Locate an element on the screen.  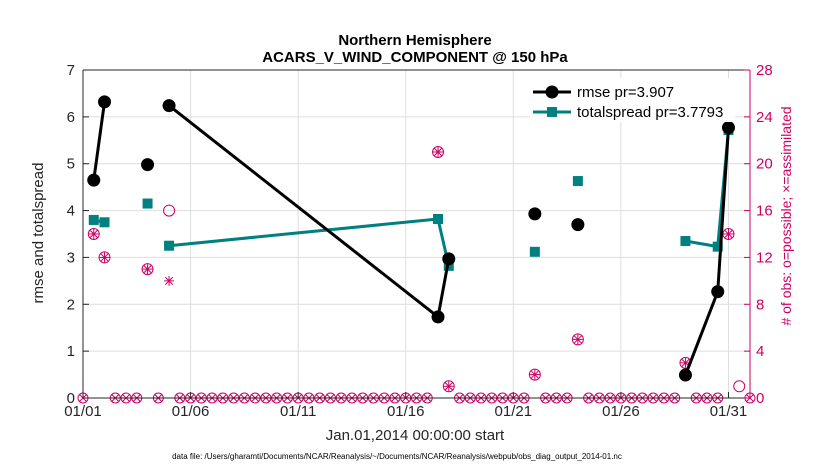
legend-box is located at coordinates (632, 100).